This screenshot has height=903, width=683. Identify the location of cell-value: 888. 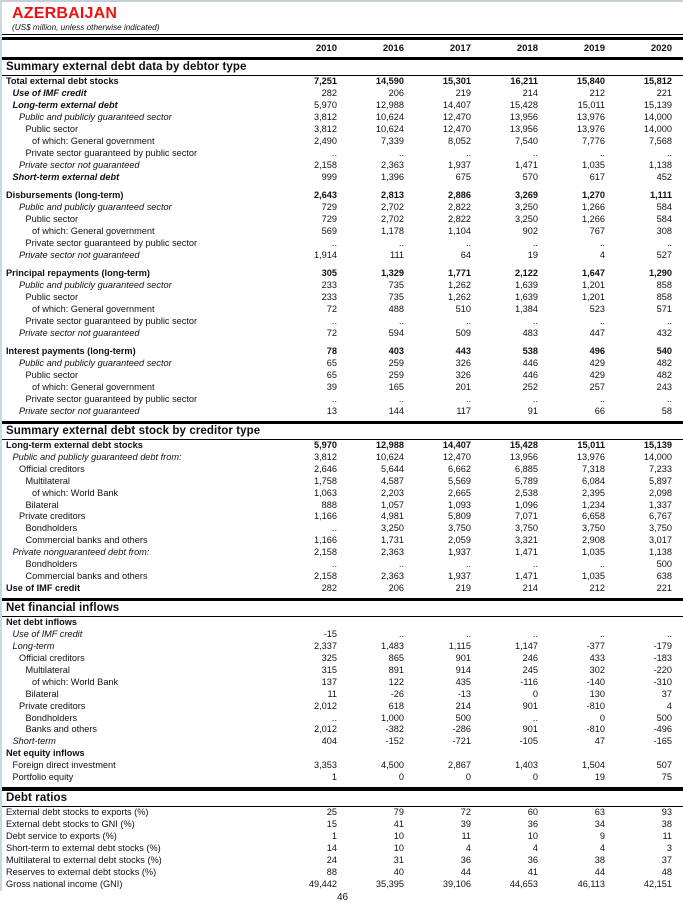
(329, 504).